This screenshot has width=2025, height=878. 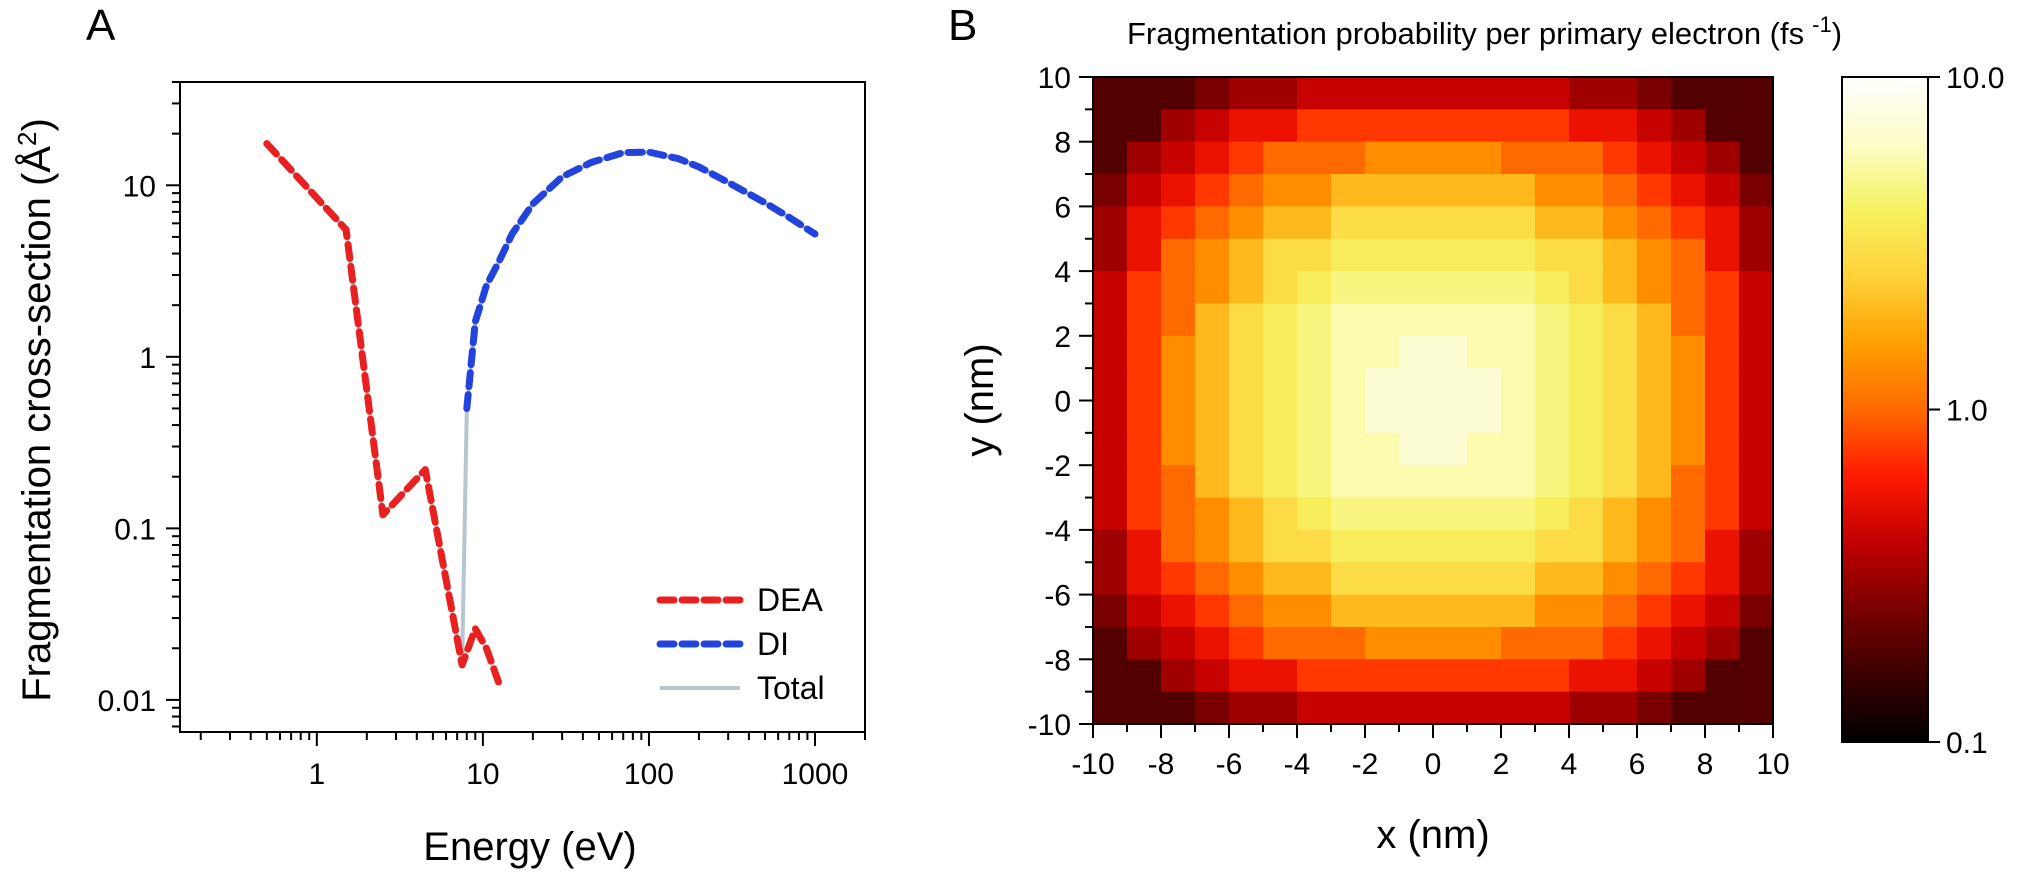 What do you see at coordinates (790, 600) in the screenshot?
I see `legend-label-dea: DEA` at bounding box center [790, 600].